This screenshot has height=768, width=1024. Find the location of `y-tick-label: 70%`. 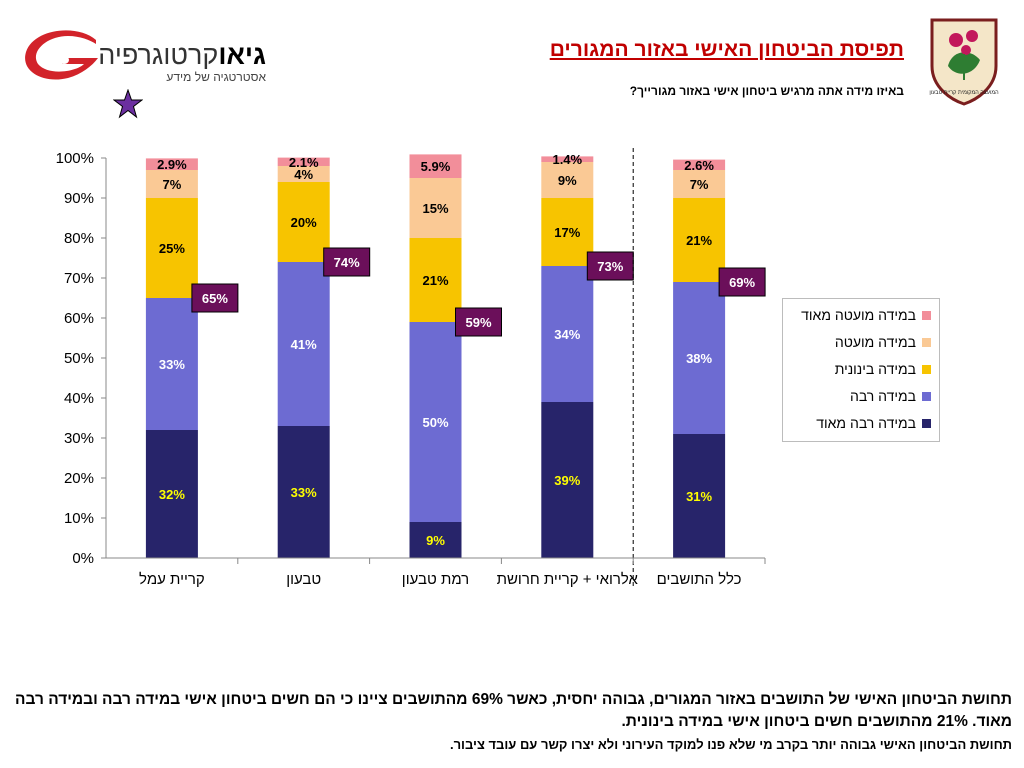

y-tick-label: 70% is located at coordinates (79, 278).